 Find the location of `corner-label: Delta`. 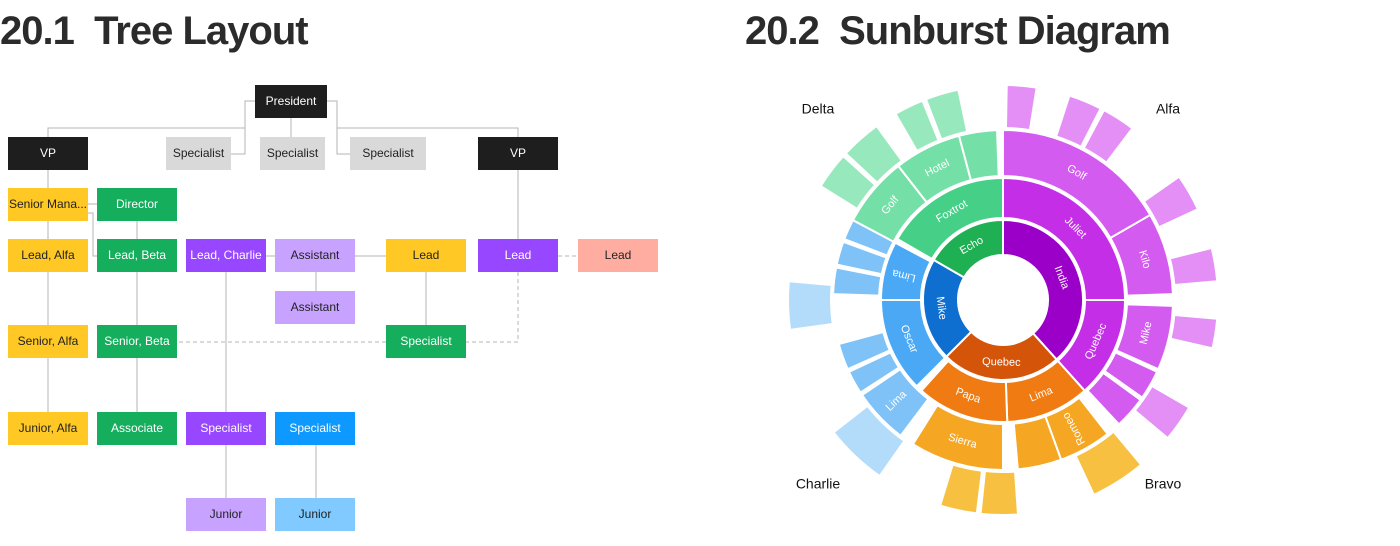

corner-label: Delta is located at coordinates (818, 109).